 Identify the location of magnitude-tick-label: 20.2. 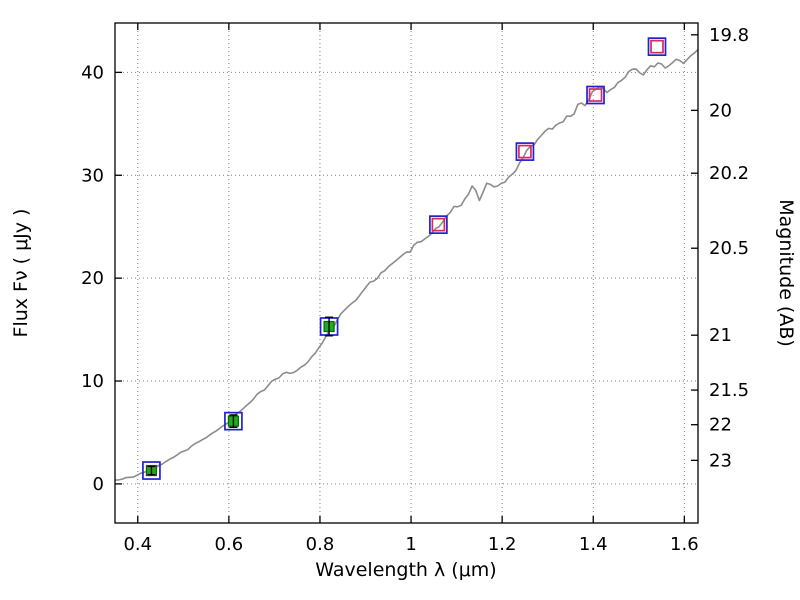
(729, 173).